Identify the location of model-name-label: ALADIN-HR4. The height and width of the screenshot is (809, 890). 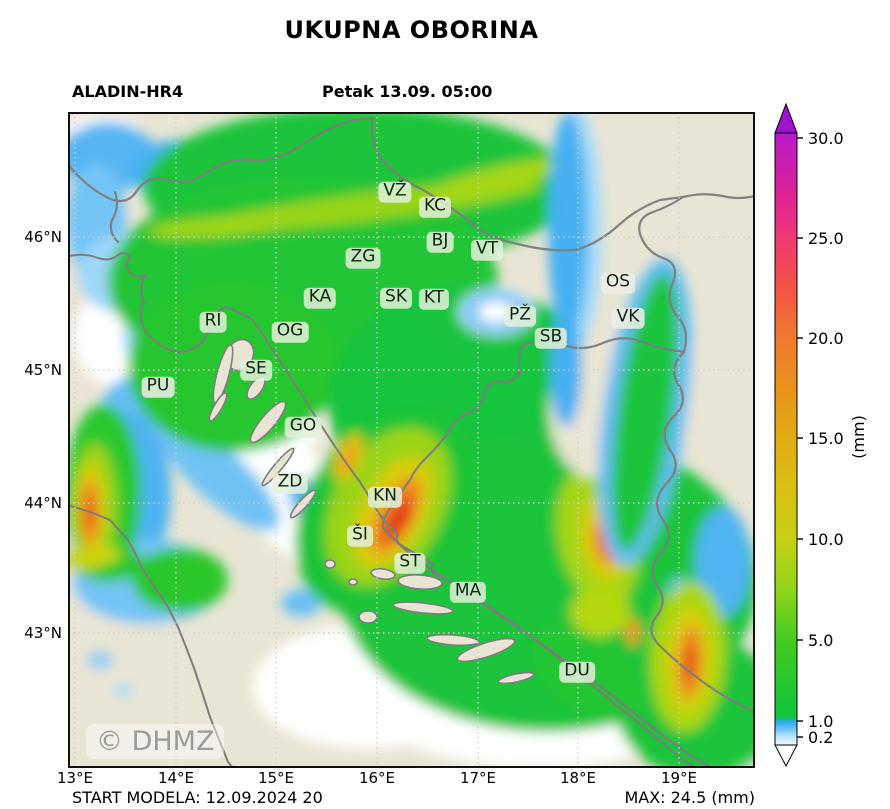
(128, 91).